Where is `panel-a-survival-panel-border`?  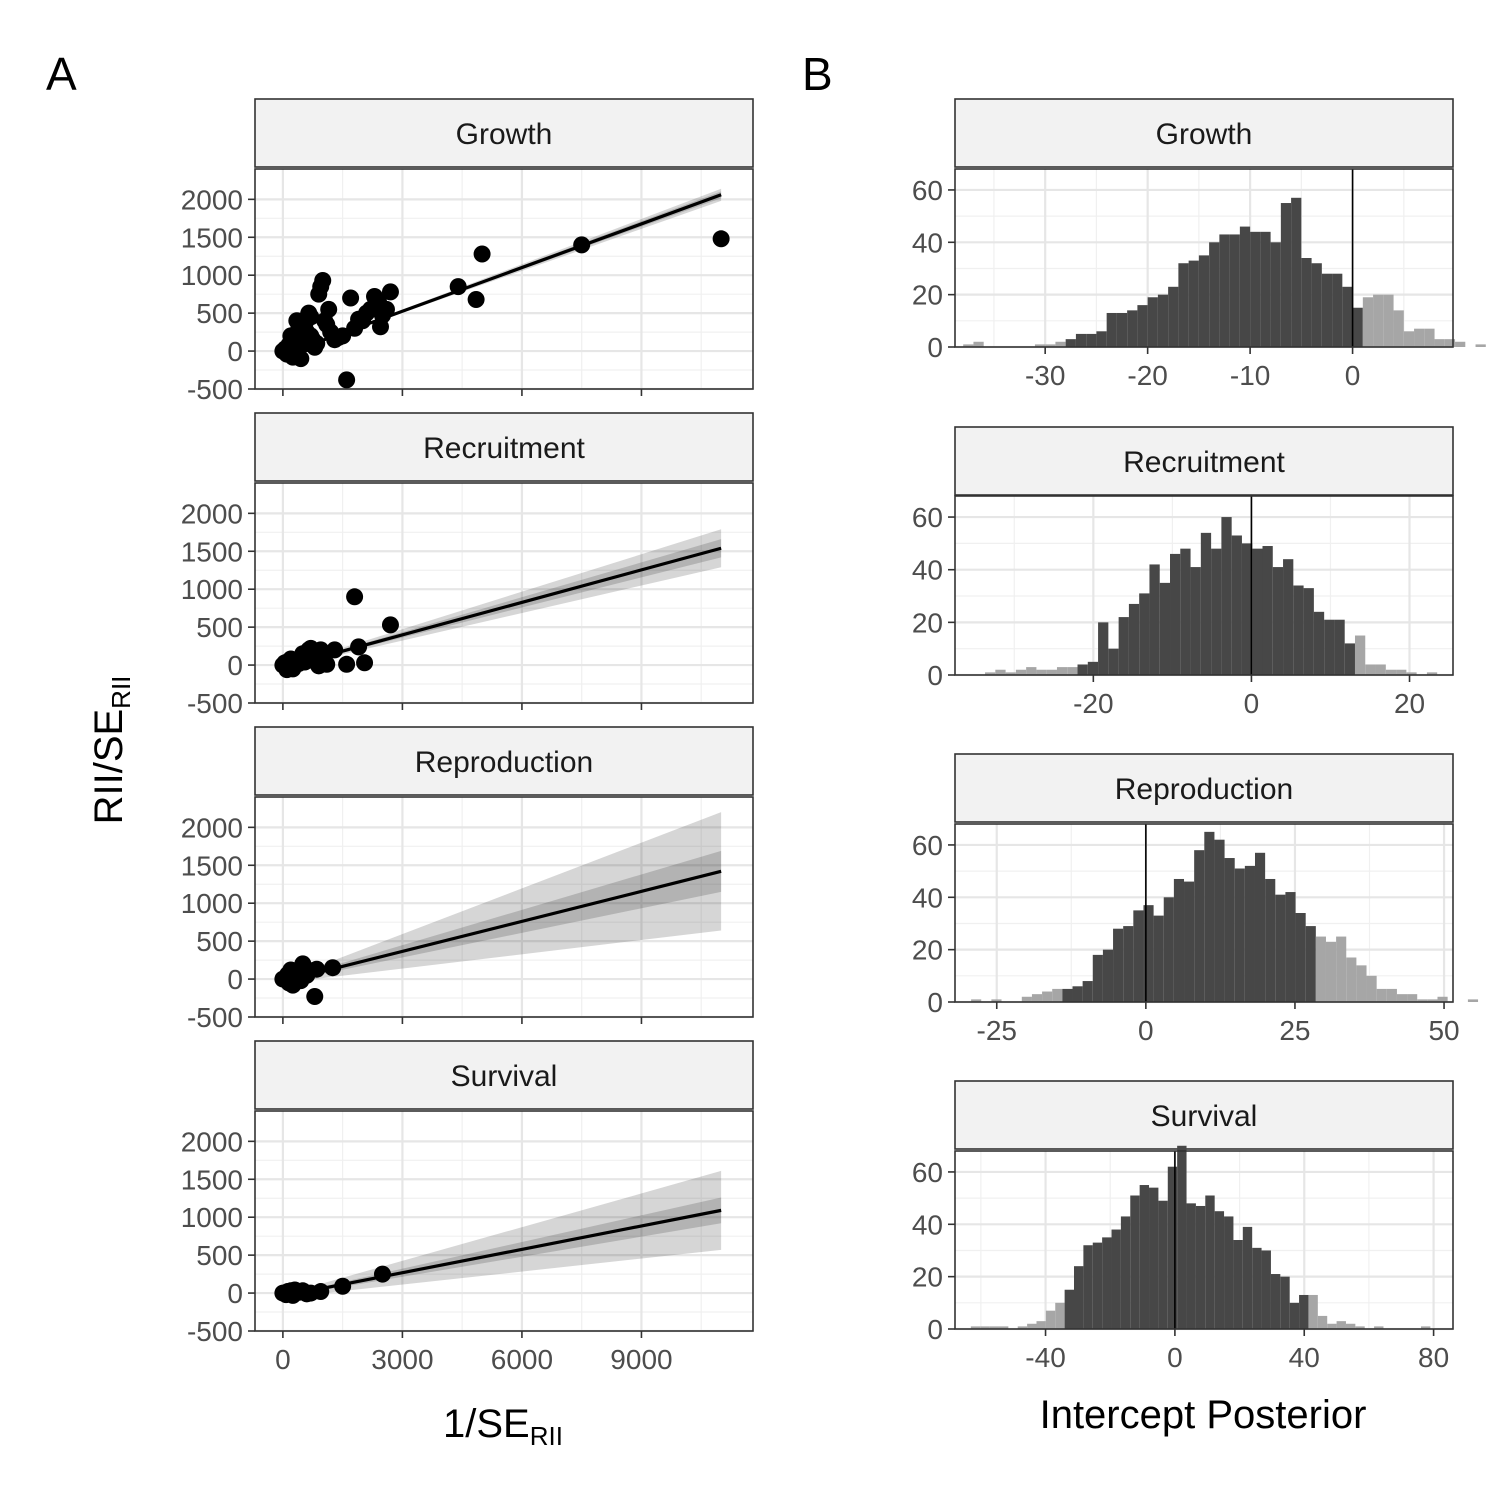 panel-a-survival-panel-border is located at coordinates (504, 1221).